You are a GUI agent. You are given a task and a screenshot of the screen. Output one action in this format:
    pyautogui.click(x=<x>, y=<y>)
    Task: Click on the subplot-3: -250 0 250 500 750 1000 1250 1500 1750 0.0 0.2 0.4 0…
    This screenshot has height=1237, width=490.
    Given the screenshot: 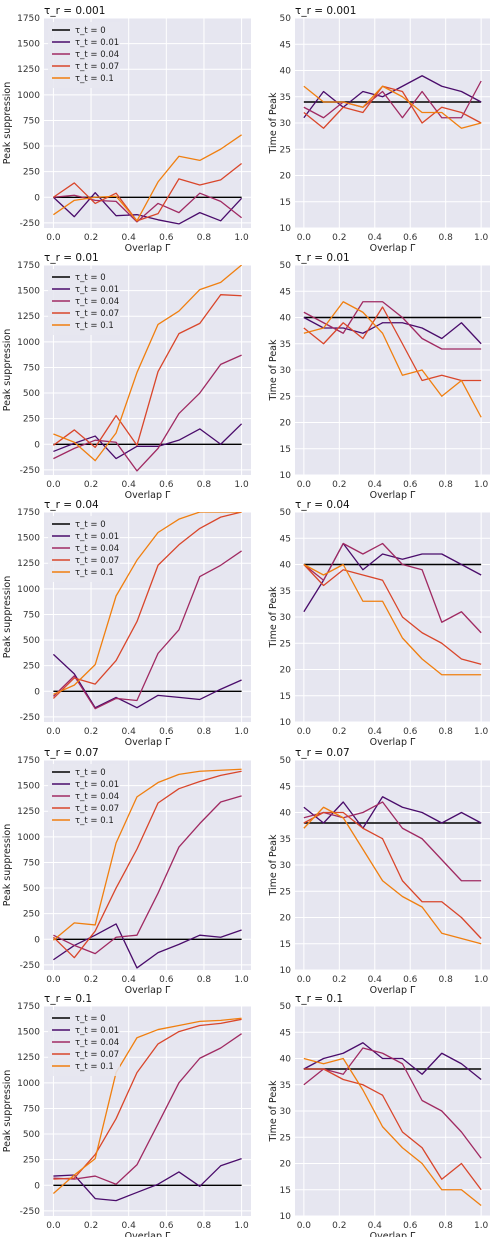 What is the action you would take?
    pyautogui.click(x=126, y=376)
    